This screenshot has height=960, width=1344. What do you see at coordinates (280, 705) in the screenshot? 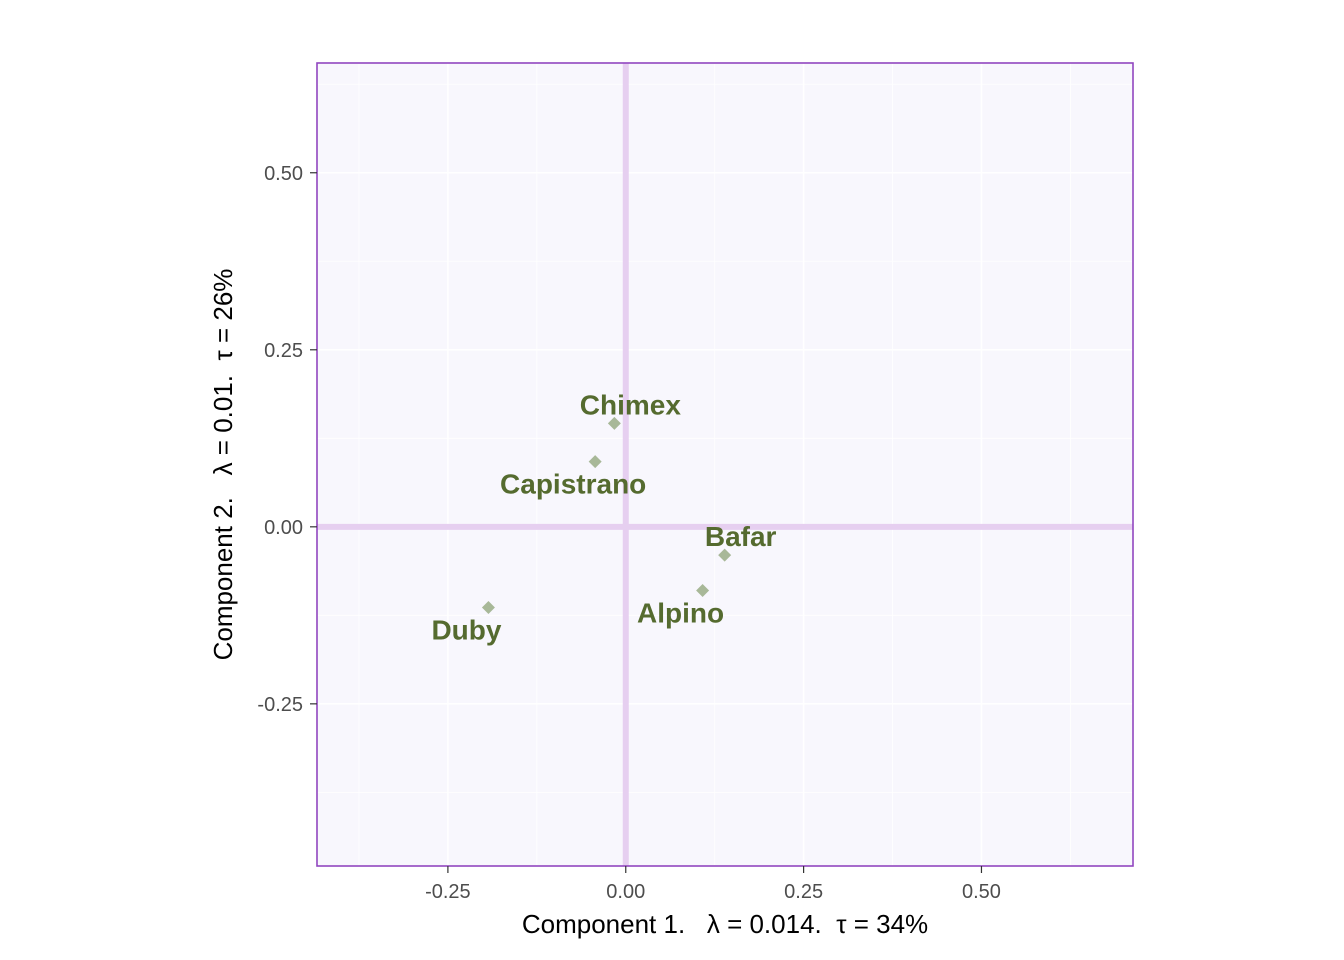
I see `y-tick-label: -0.25` at bounding box center [280, 705].